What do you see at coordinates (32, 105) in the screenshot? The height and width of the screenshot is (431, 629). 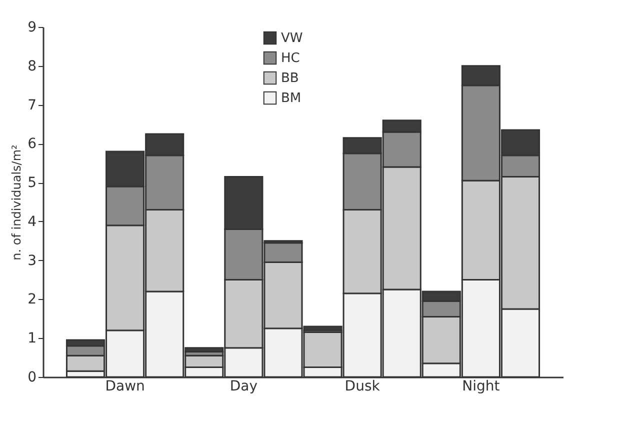 I see `y-tick-label: 7` at bounding box center [32, 105].